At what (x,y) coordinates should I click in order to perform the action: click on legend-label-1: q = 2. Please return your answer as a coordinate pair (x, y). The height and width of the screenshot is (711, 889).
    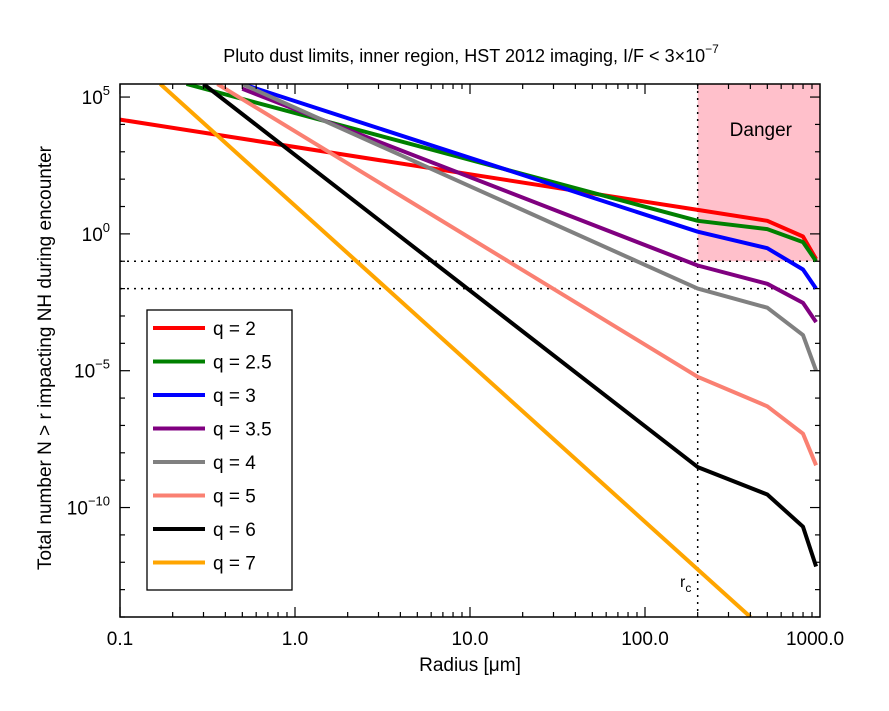
    Looking at the image, I should click on (234, 329).